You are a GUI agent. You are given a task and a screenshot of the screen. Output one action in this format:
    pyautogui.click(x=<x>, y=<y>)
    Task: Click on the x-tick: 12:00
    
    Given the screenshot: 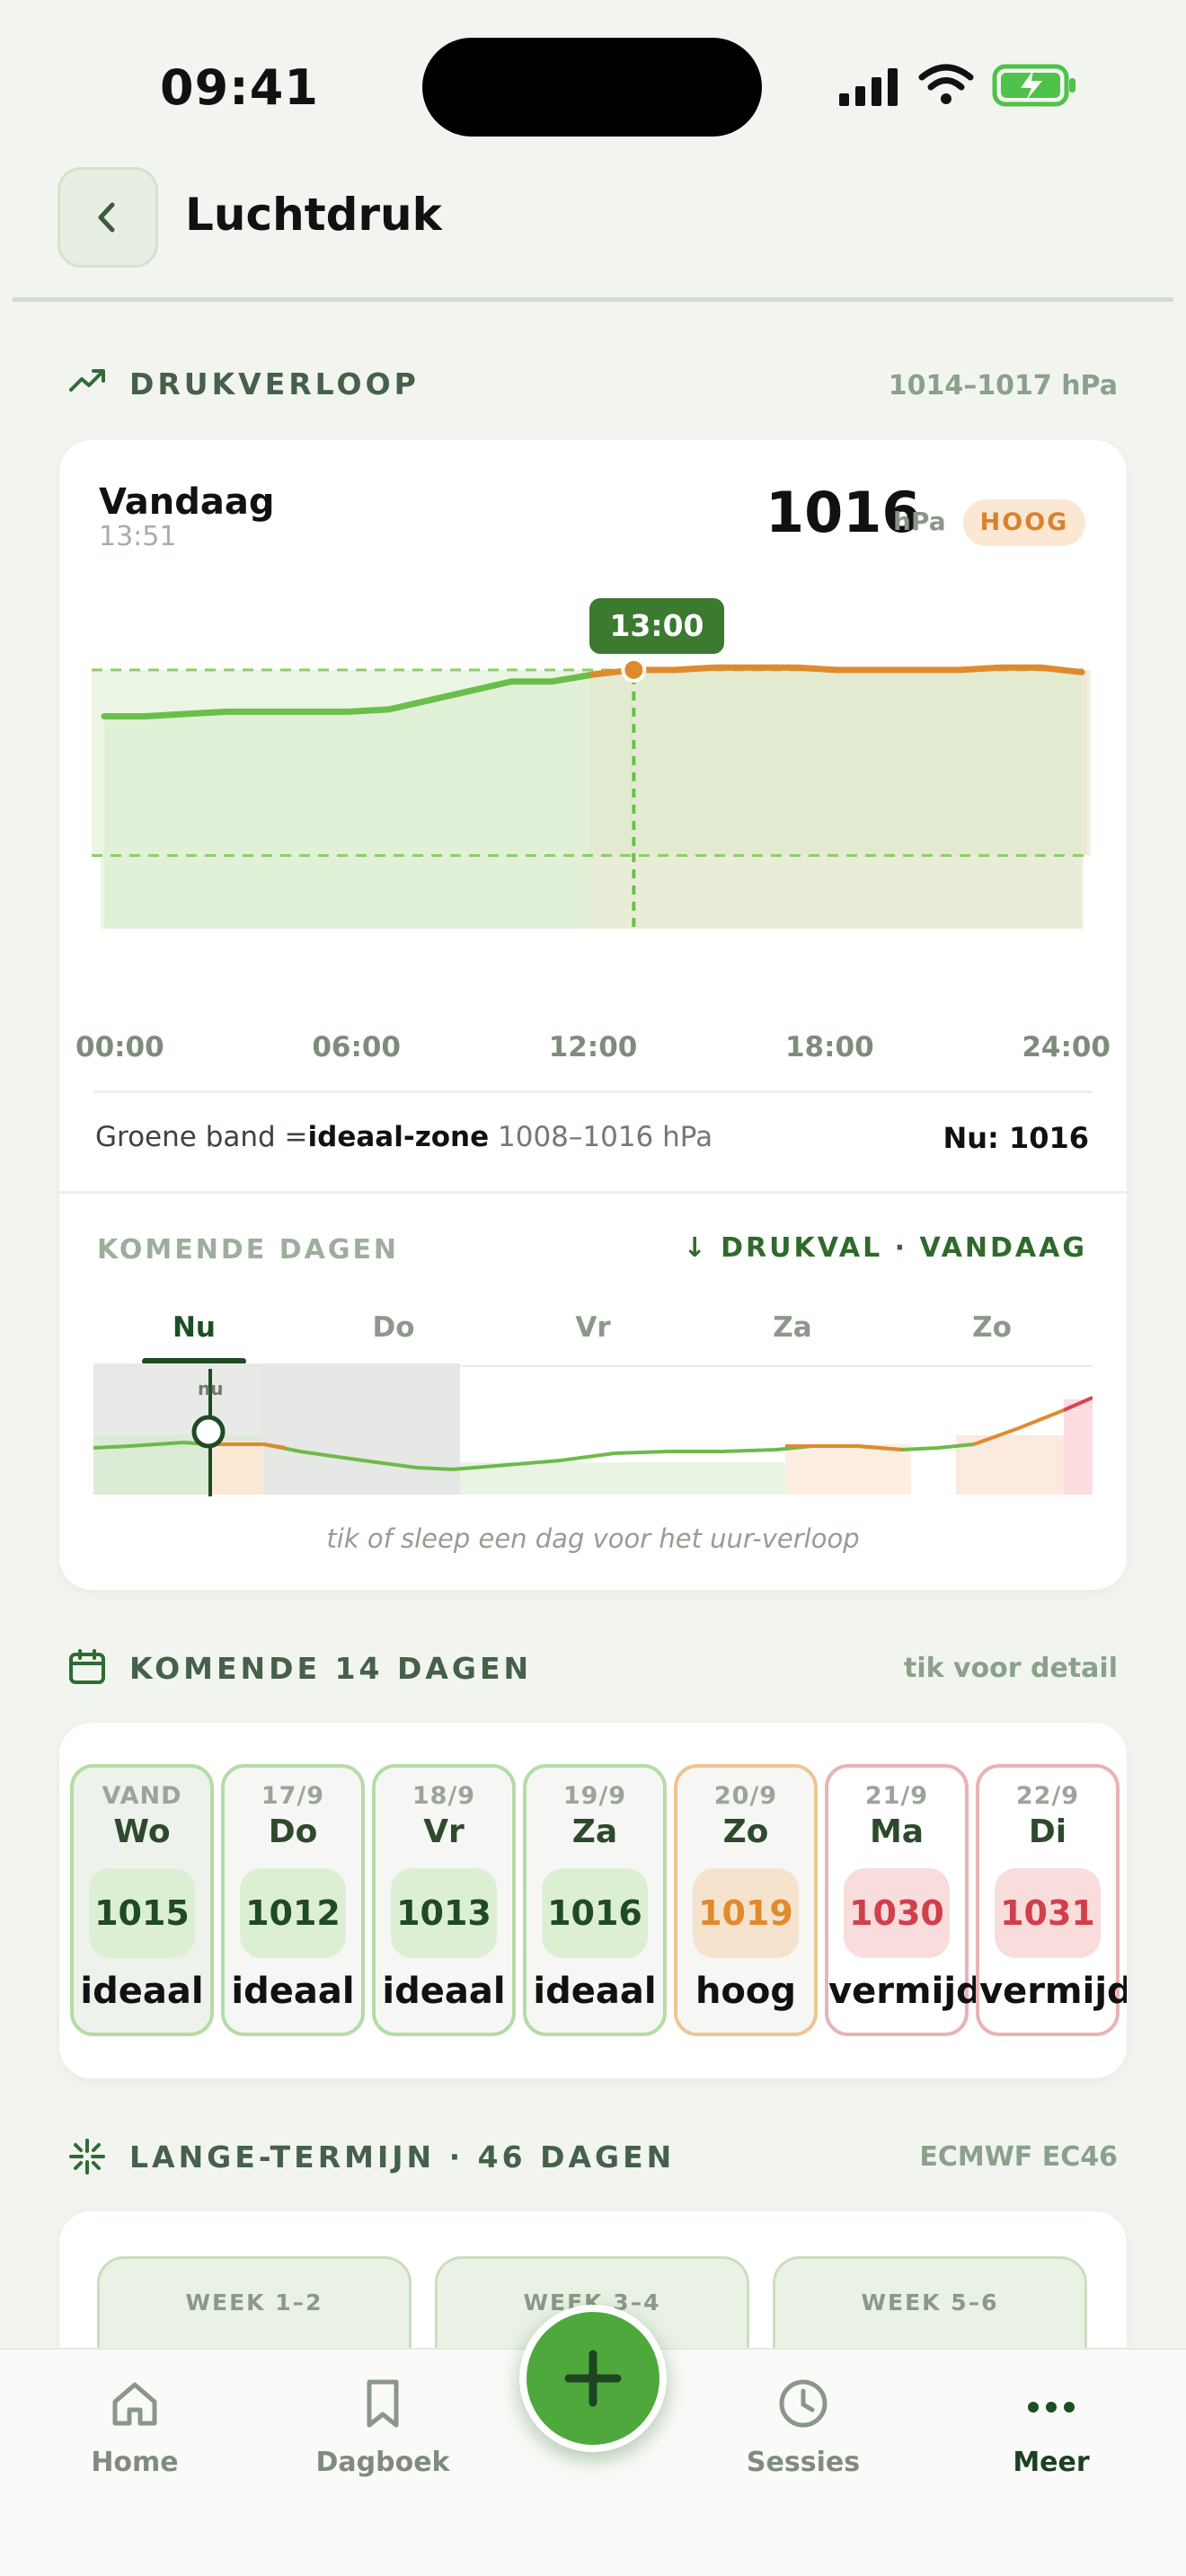 What is the action you would take?
    pyautogui.click(x=593, y=1047)
    